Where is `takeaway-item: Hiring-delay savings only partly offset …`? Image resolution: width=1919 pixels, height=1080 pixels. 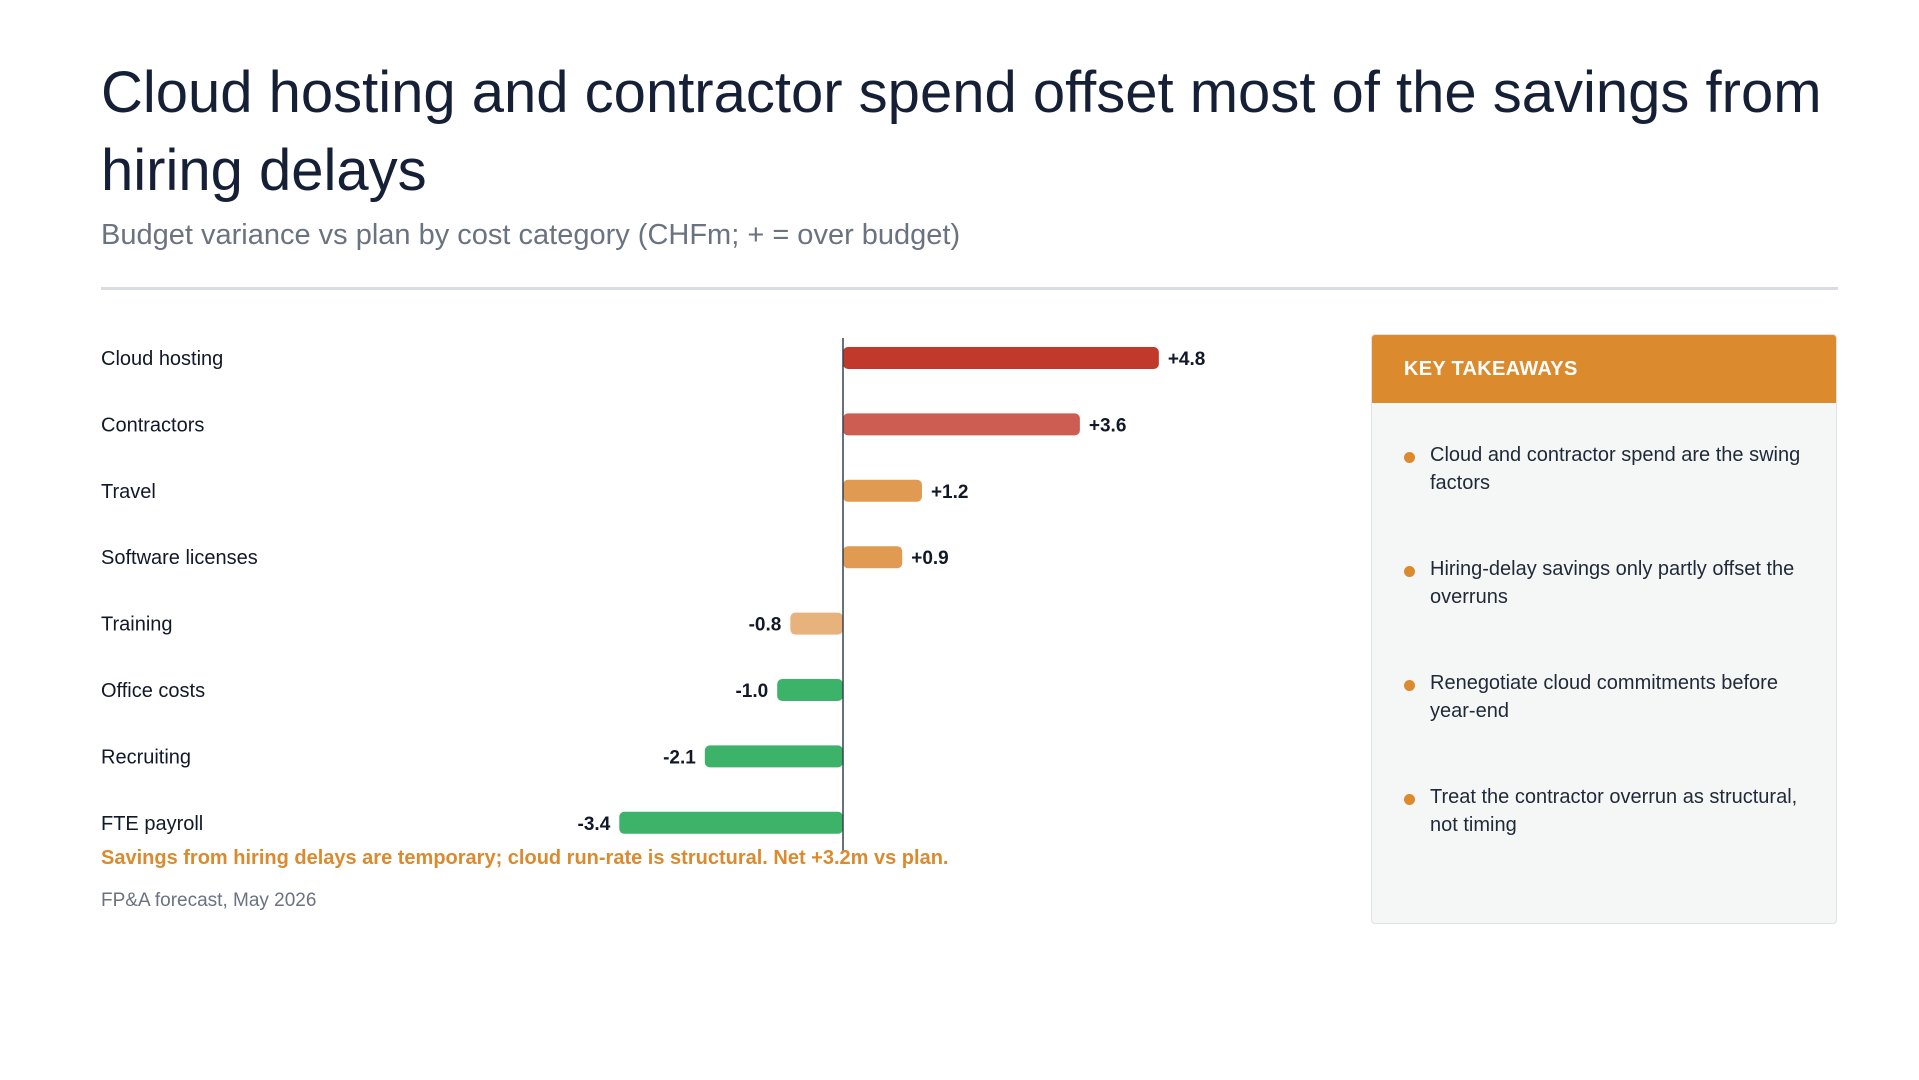 takeaway-item: Hiring-delay savings only partly offset … is located at coordinates (1609, 583).